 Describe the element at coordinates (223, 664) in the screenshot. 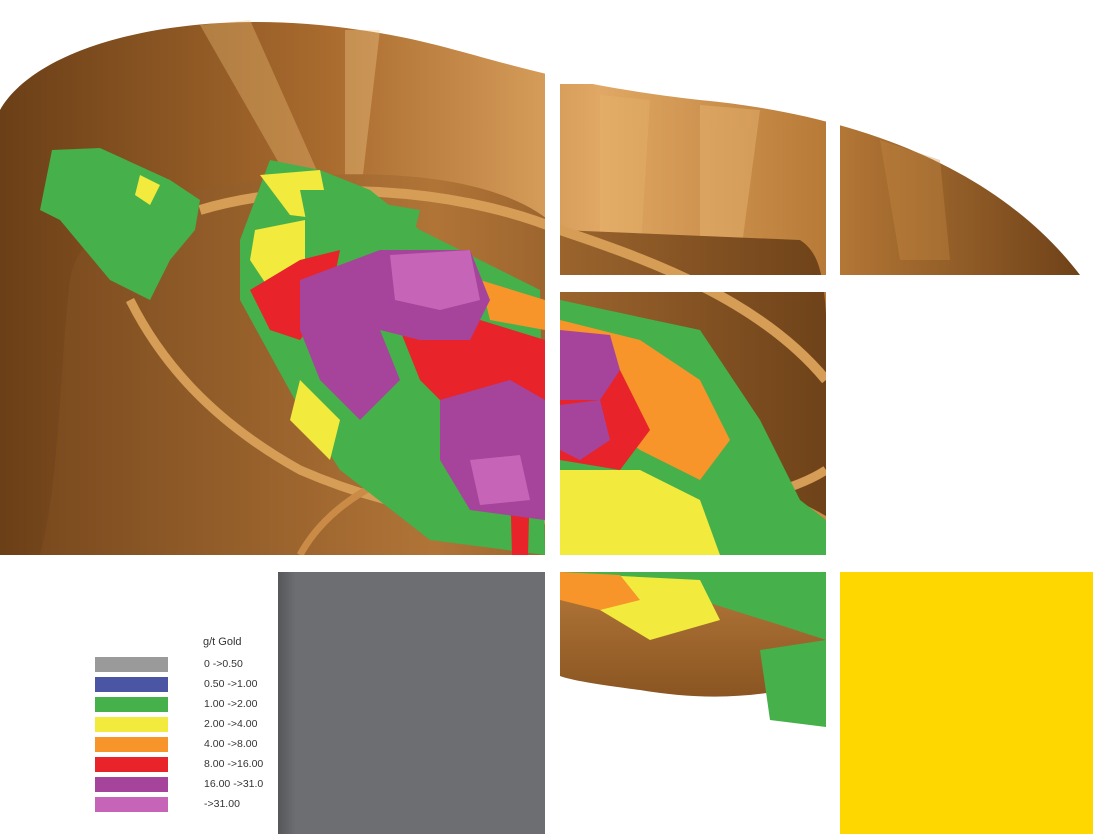

I see `legend-label: 0 ->0.50` at that location.